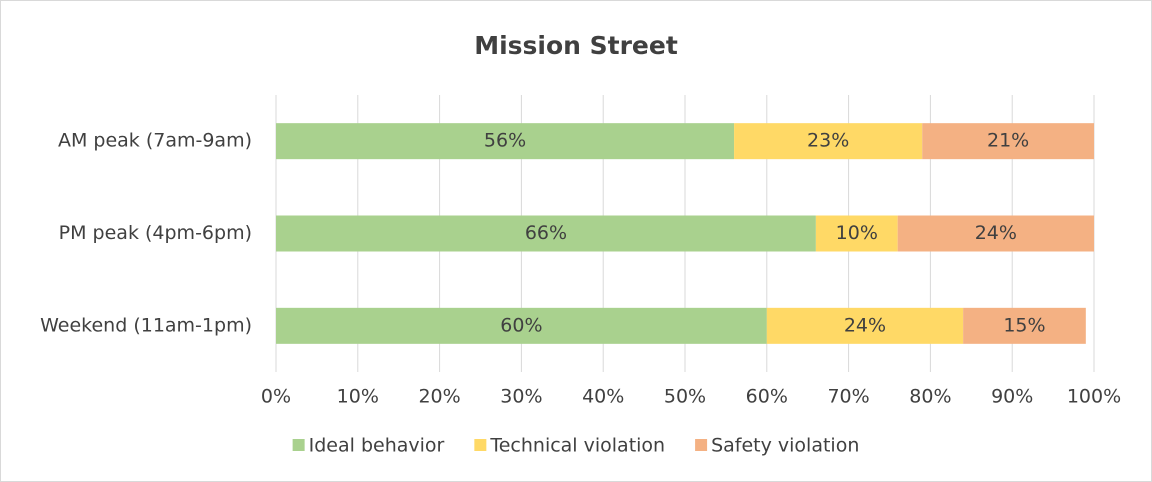 Image resolution: width=1152 pixels, height=482 pixels. I want to click on chart-title: Mission Street, so click(576, 45).